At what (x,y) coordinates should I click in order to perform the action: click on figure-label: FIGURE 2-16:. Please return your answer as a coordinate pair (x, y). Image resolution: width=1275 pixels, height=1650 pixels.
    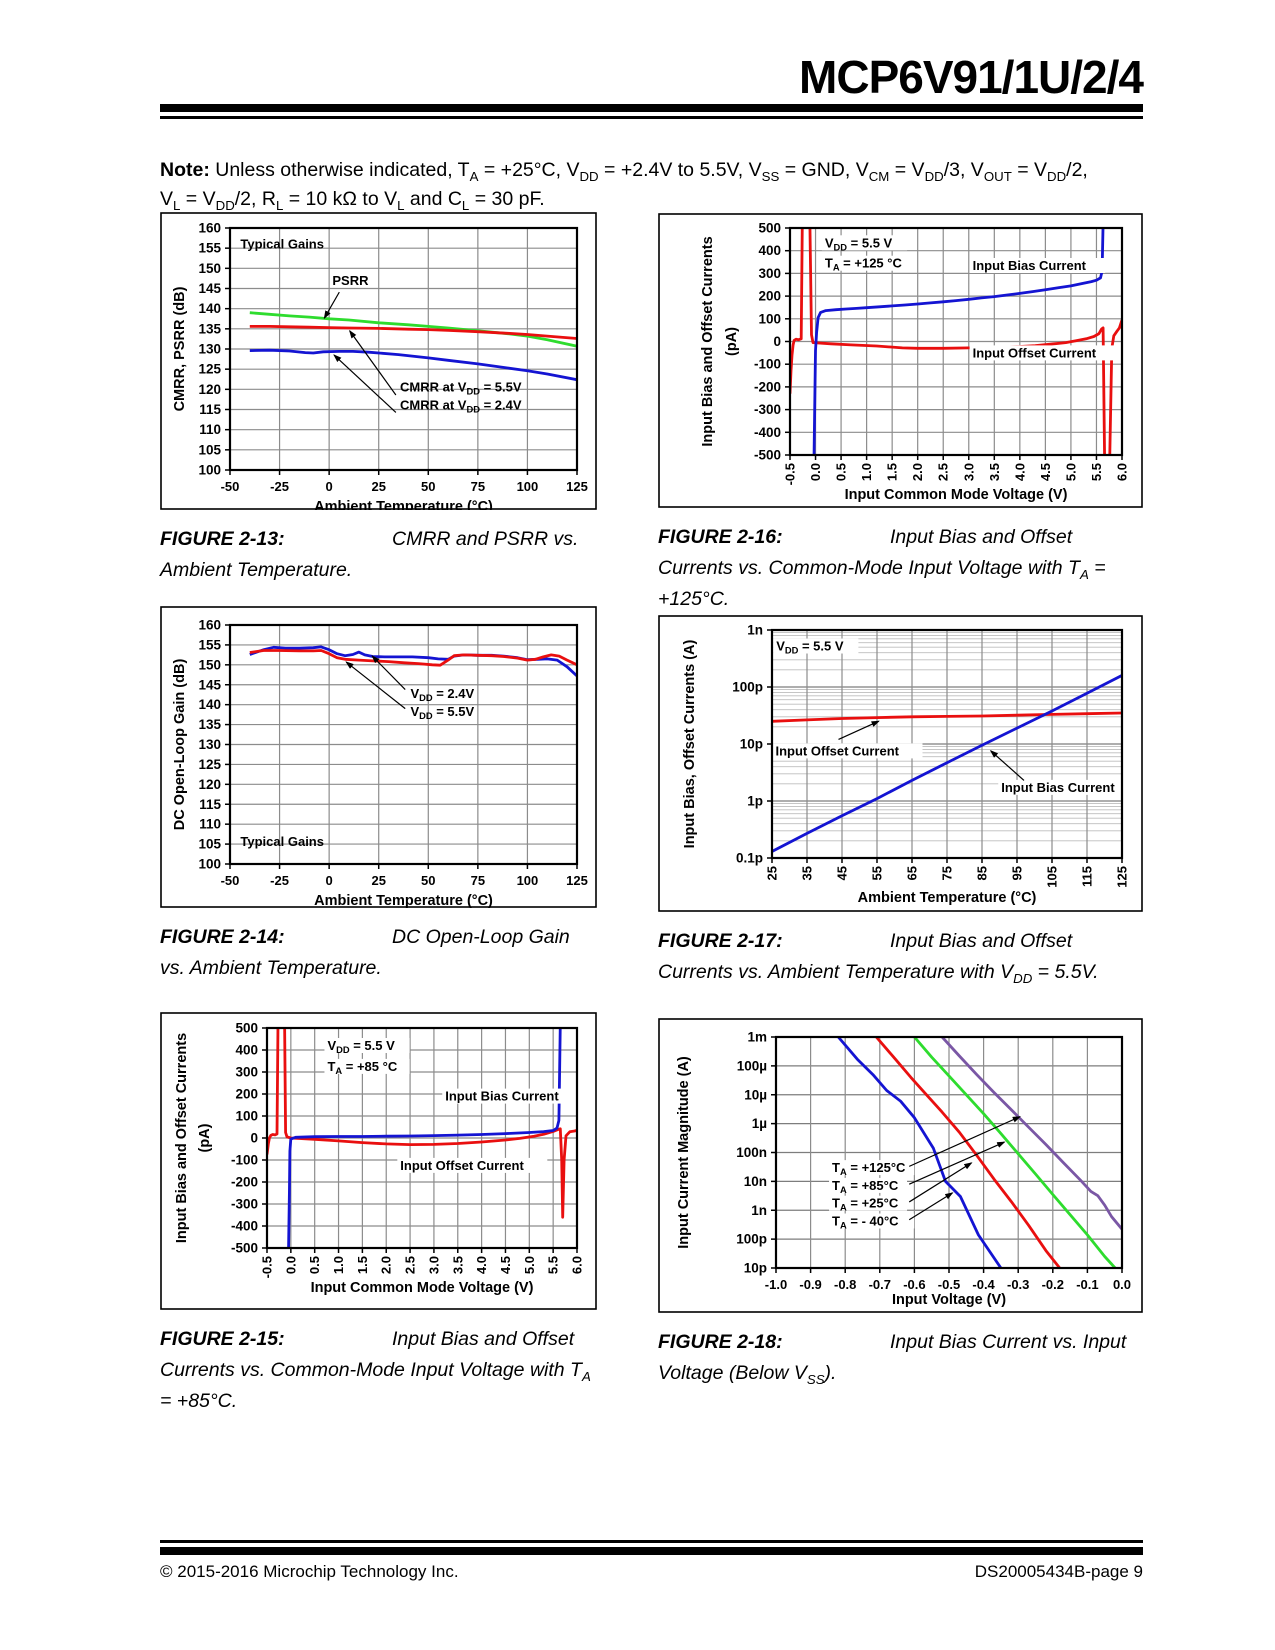
    Looking at the image, I should click on (720, 537).